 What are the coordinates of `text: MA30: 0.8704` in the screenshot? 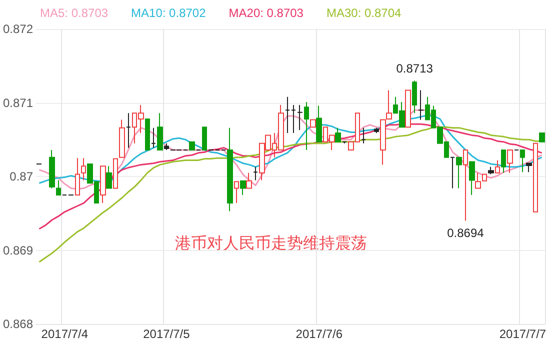 It's located at (364, 13).